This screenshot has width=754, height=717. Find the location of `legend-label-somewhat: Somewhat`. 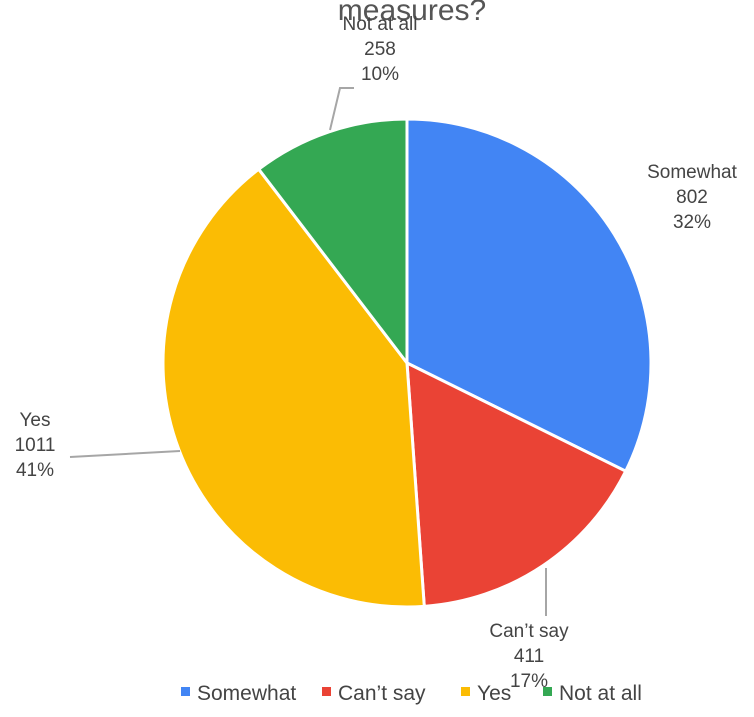

legend-label-somewhat: Somewhat is located at coordinates (246, 693).